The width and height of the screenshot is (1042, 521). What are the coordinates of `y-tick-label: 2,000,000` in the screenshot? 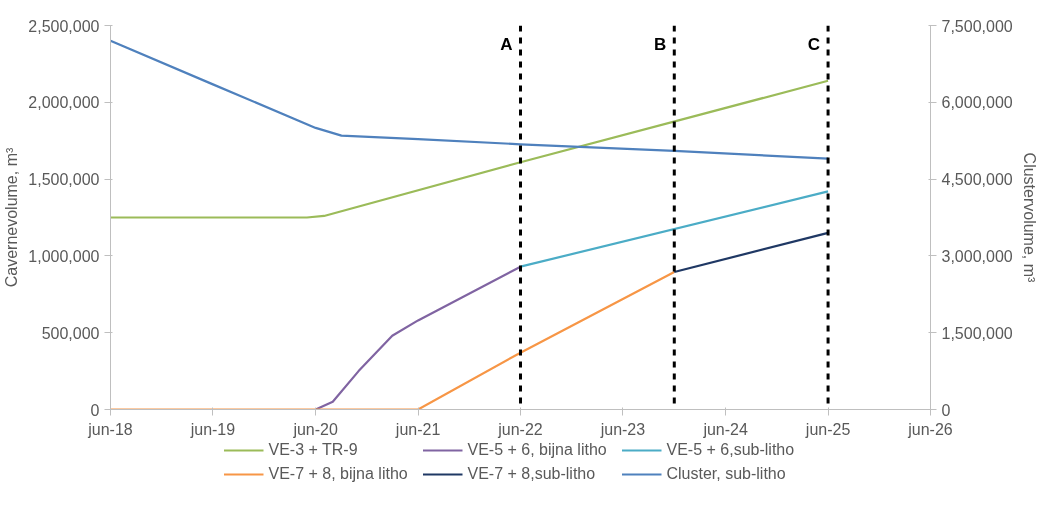 It's located at (64, 103).